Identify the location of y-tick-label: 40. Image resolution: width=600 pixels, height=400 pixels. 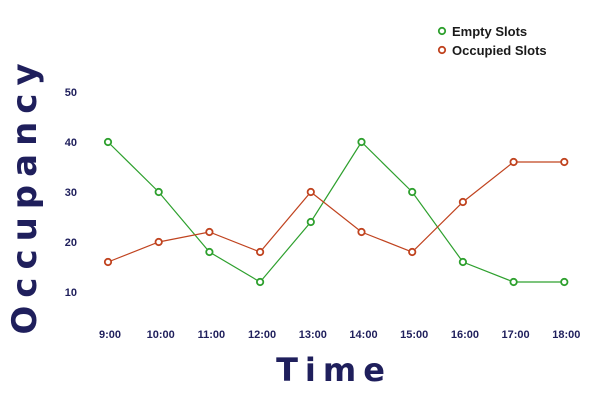
(71, 143).